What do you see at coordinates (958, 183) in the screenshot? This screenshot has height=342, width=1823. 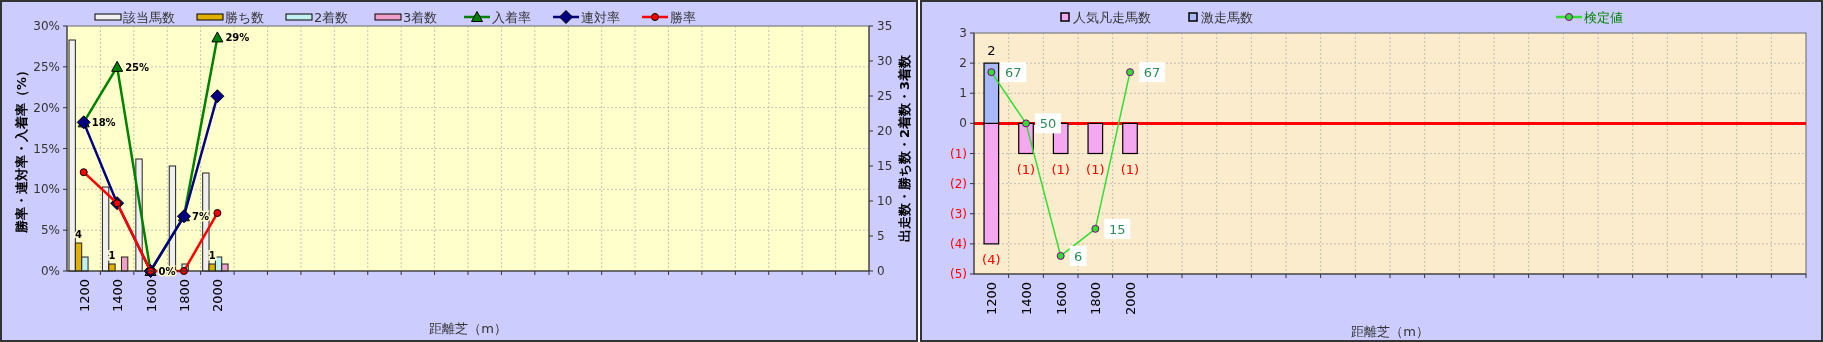 I see `y-tick-label: (2)` at bounding box center [958, 183].